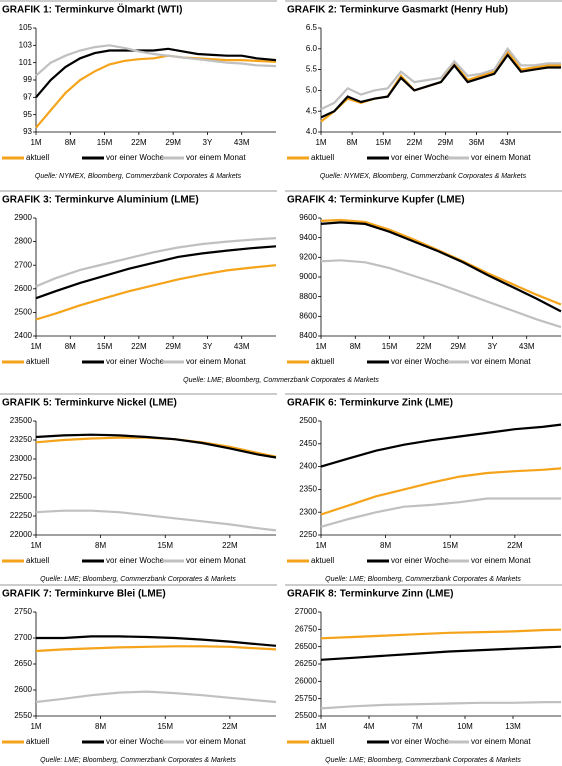 The width and height of the screenshot is (562, 766). What do you see at coordinates (312, 69) in the screenshot?
I see `y-tick-label: 5.5` at bounding box center [312, 69].